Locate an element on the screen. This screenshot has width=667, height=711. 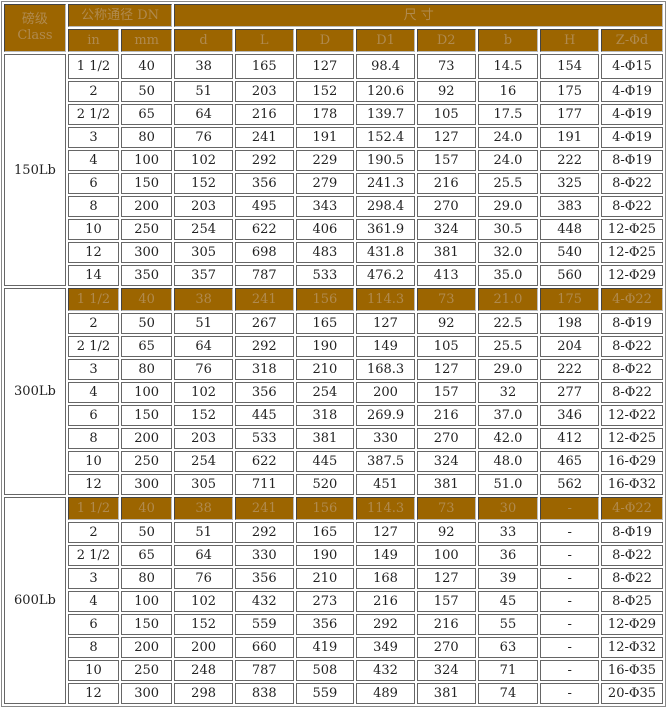
nominal-size-in-cell: 3 is located at coordinates (93, 369).